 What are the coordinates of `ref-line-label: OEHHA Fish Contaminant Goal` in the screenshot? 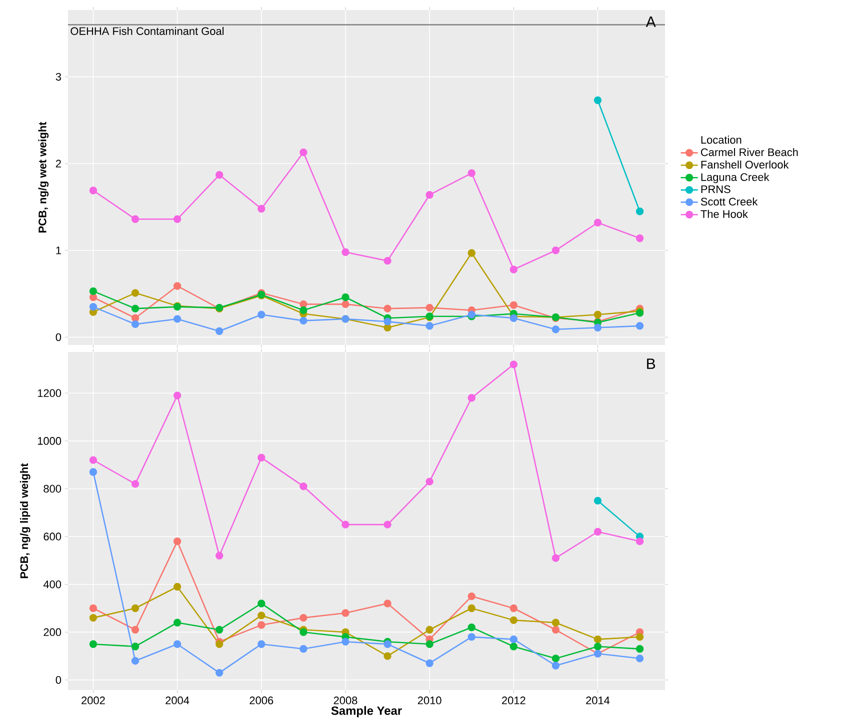 It's located at (147, 30).